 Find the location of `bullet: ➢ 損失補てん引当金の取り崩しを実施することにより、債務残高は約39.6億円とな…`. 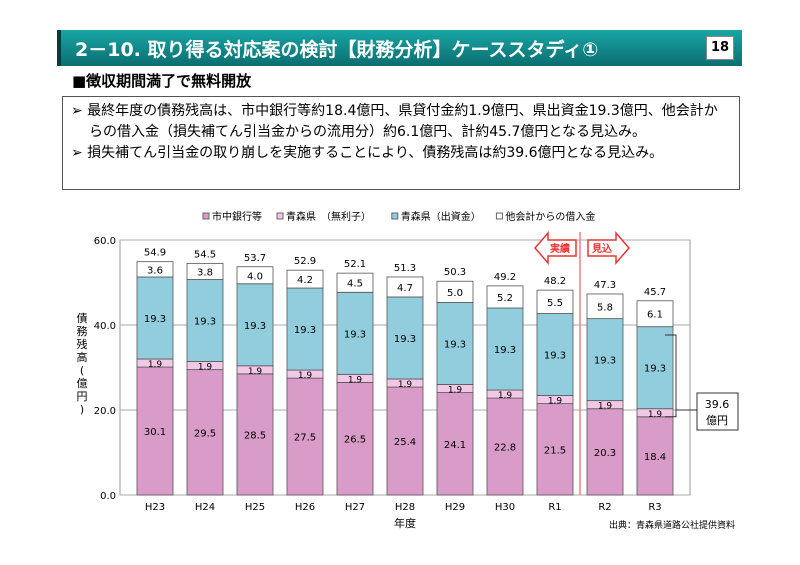

bullet: ➢ 損失補てん引当金の取り崩しを実施することにより、債務残高は約39.6億円とな… is located at coordinates (367, 153).